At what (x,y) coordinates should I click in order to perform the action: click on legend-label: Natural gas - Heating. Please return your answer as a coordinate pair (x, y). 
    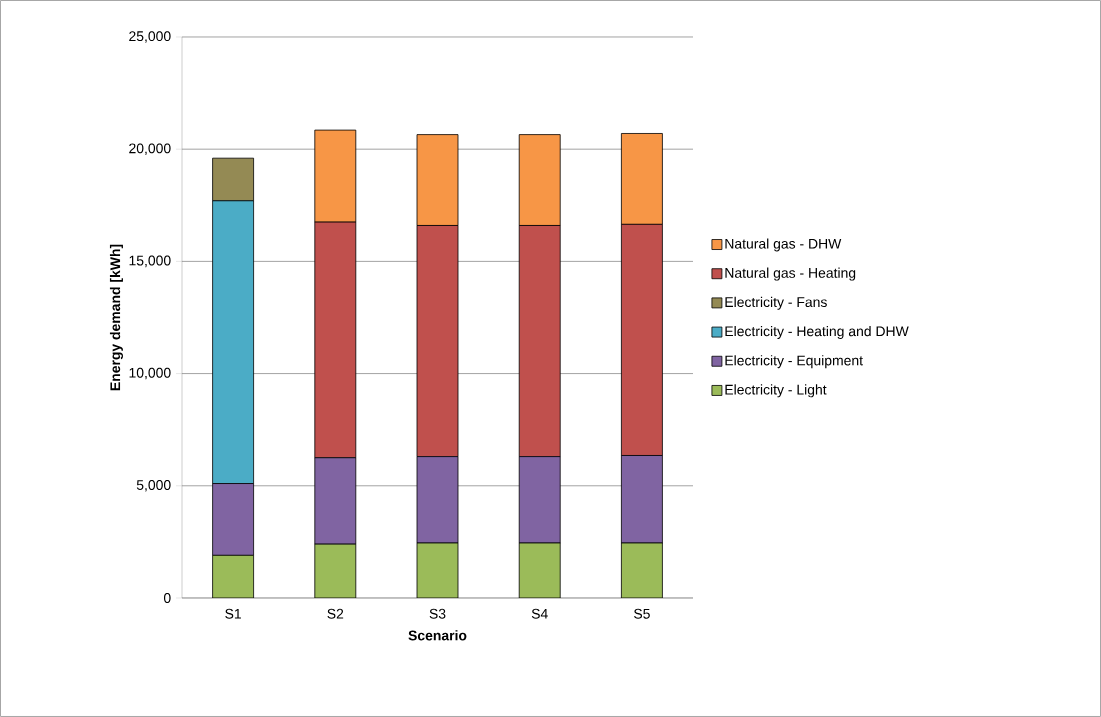
    Looking at the image, I should click on (790, 274).